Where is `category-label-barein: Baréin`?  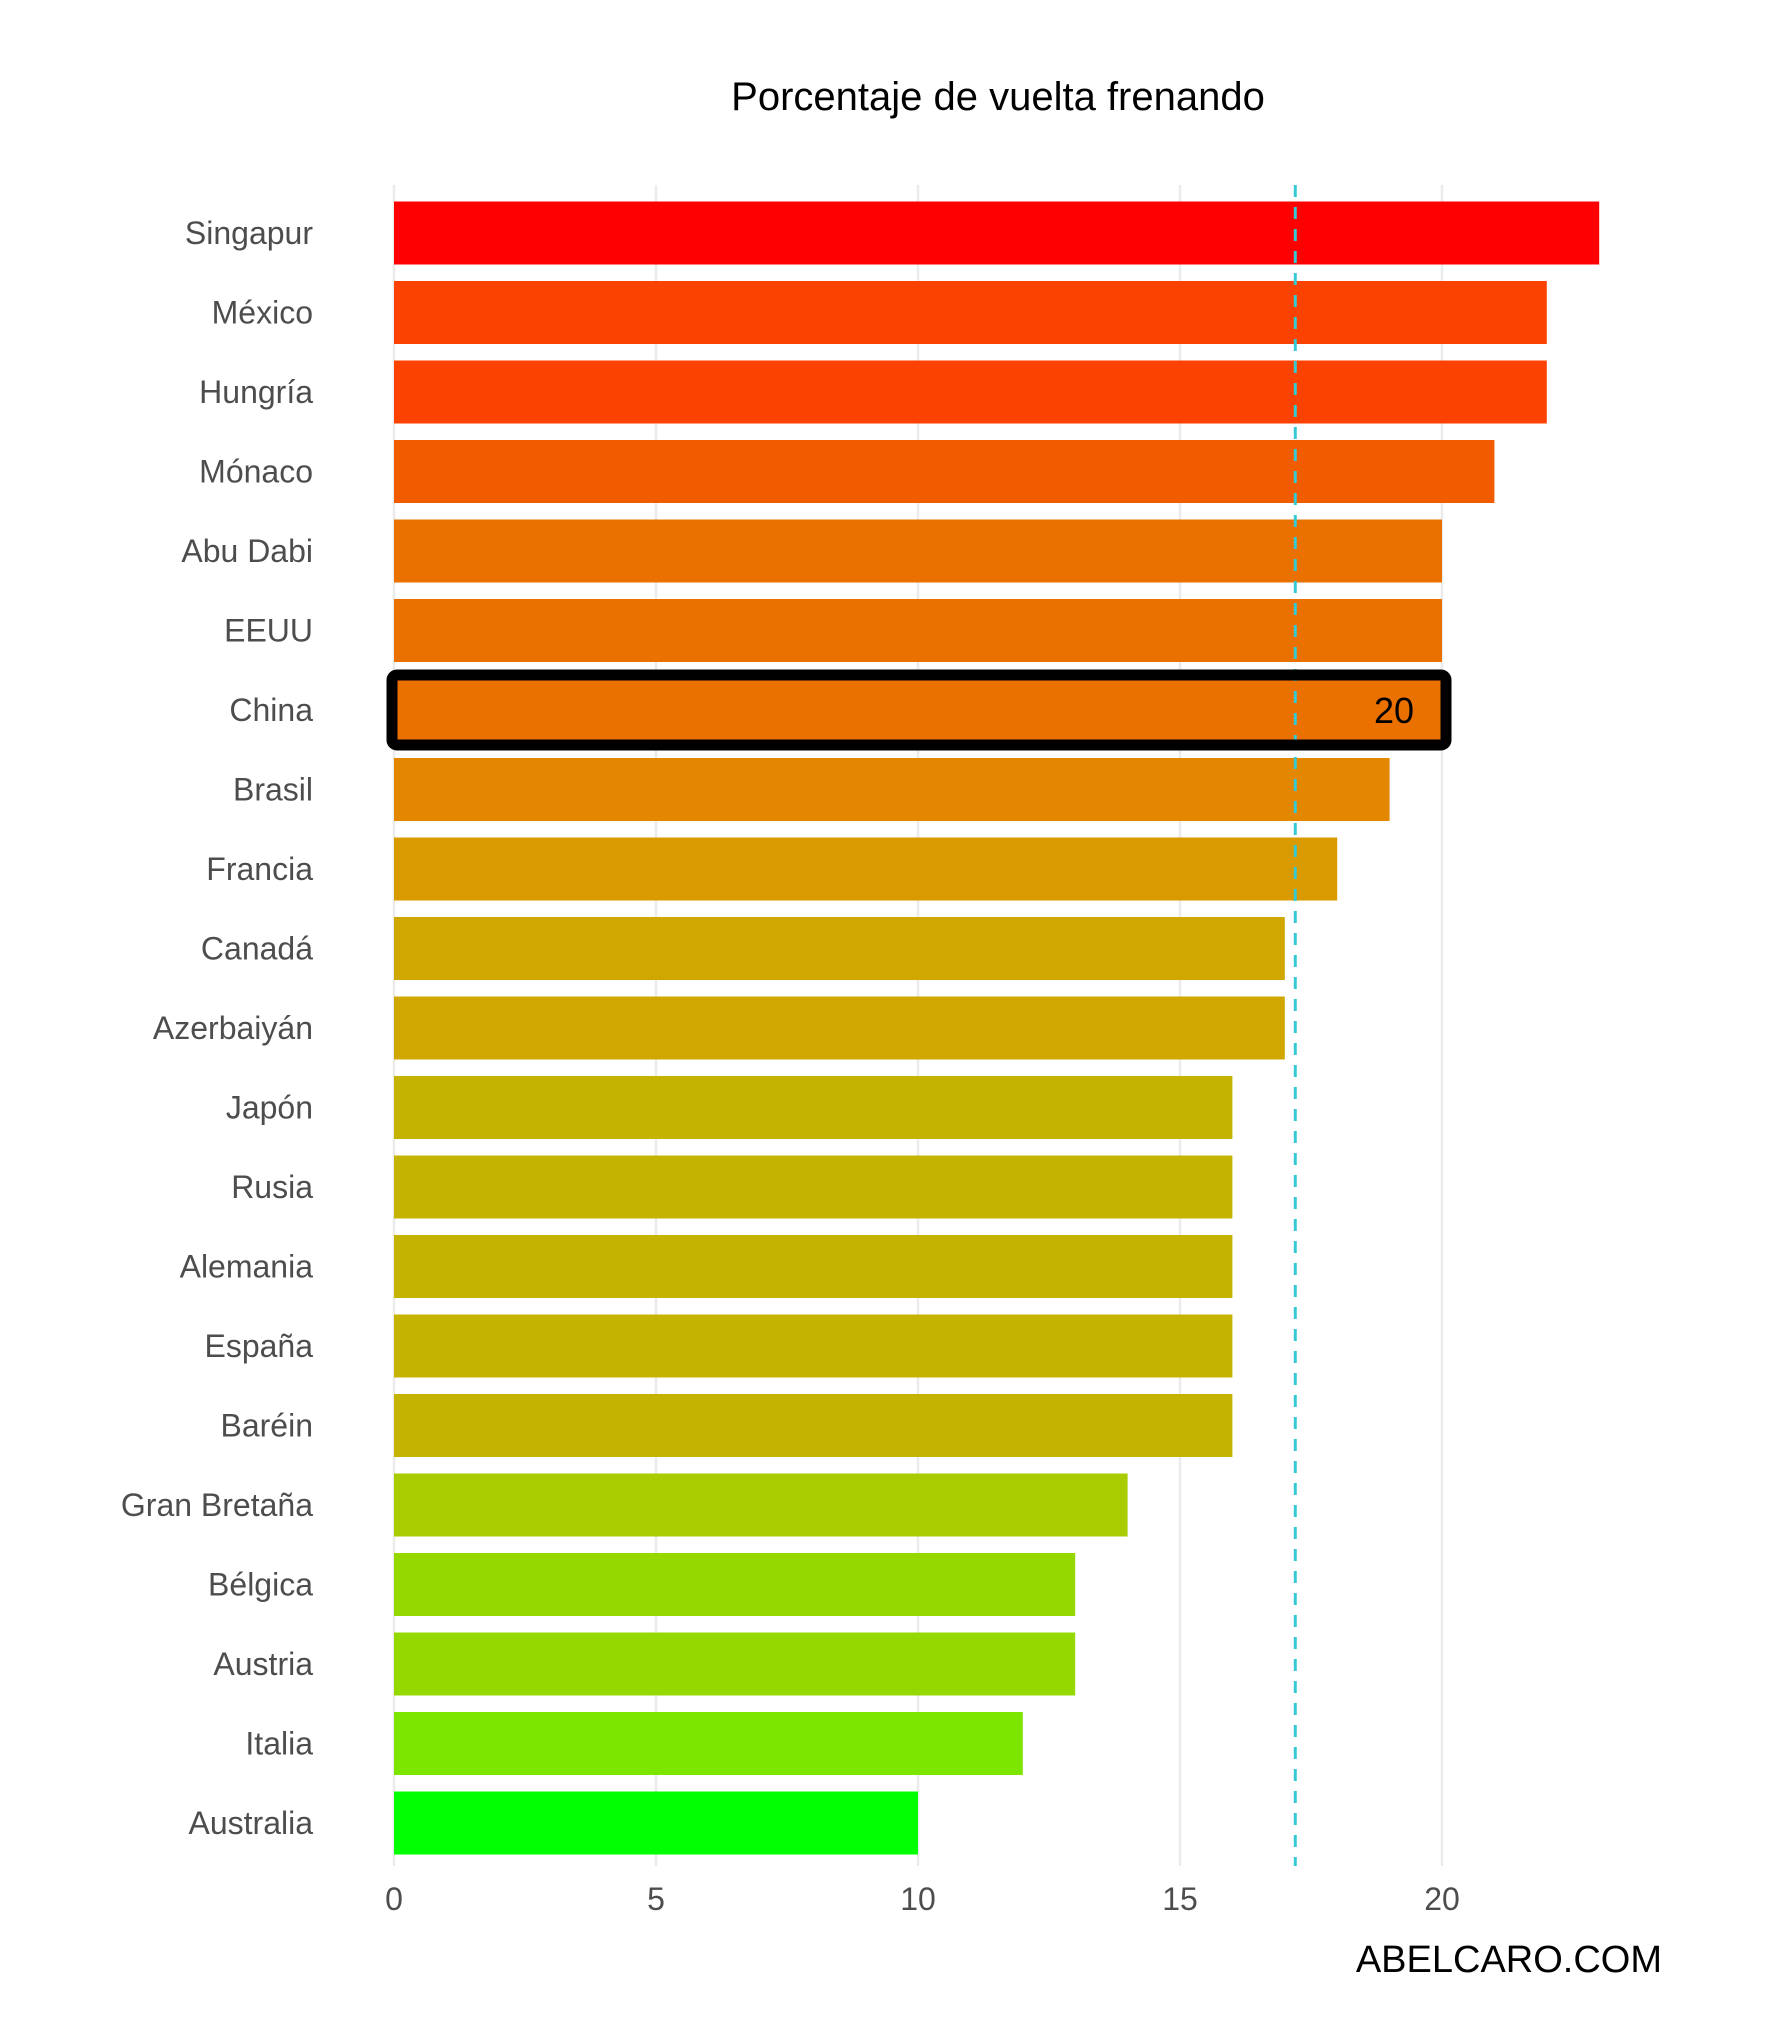 category-label-barein: Baréin is located at coordinates (267, 1426).